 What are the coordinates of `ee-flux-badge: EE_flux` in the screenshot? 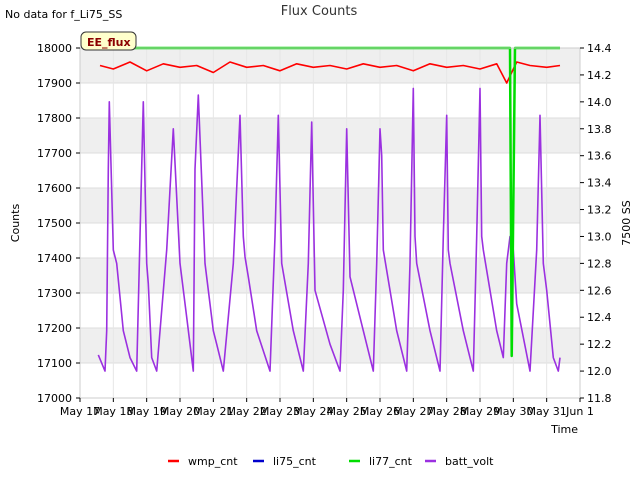 It's located at (108, 41).